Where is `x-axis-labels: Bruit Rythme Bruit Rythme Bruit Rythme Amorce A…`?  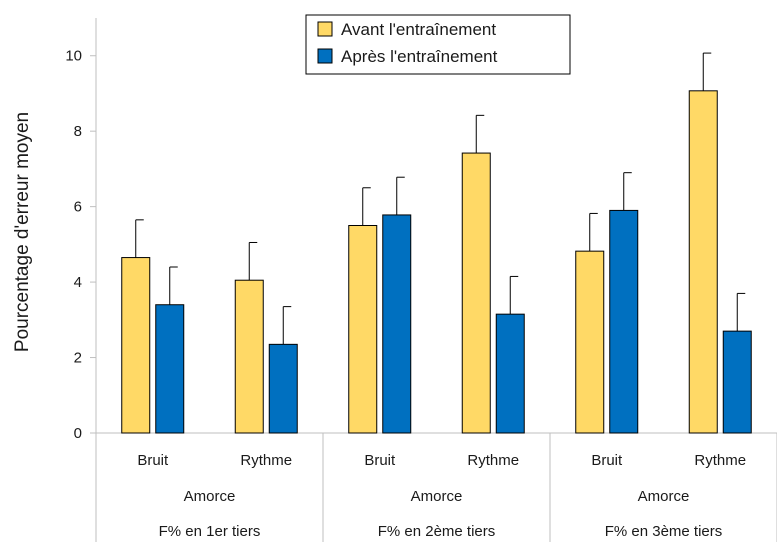 x-axis-labels: Bruit Rythme Bruit Rythme Bruit Rythme Amorce A… is located at coordinates (441, 496).